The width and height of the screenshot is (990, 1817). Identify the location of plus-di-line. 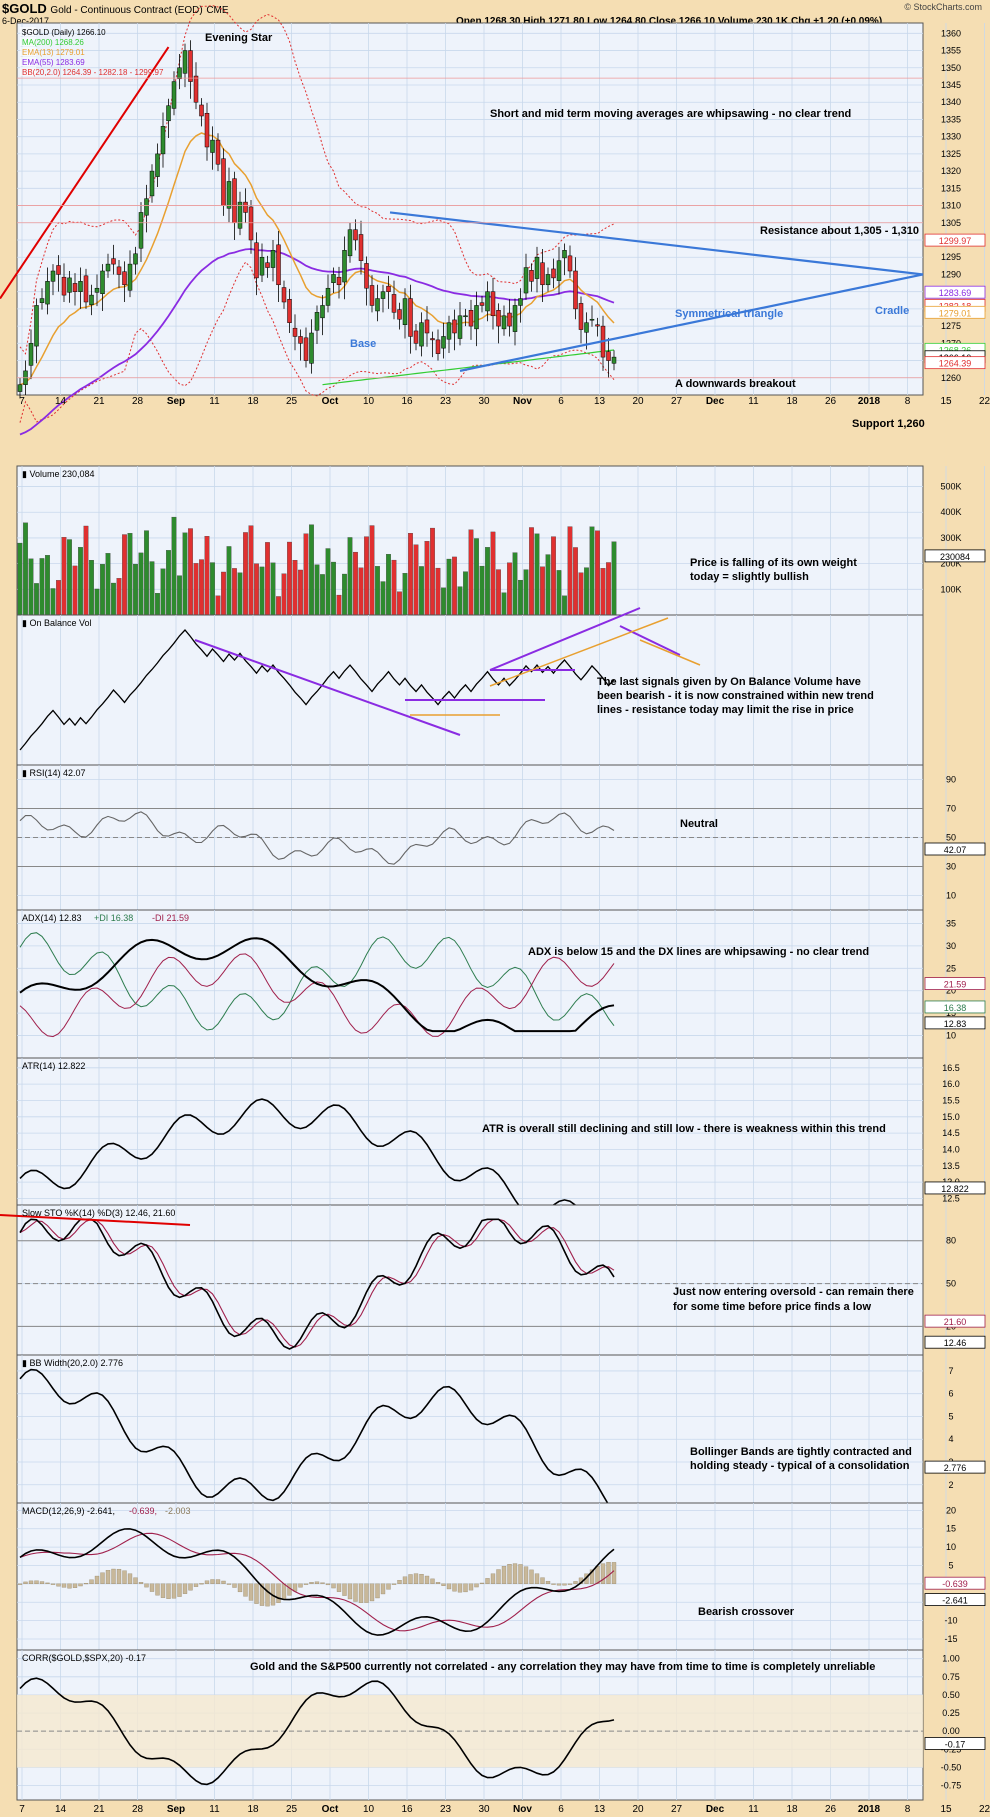
(317, 981).